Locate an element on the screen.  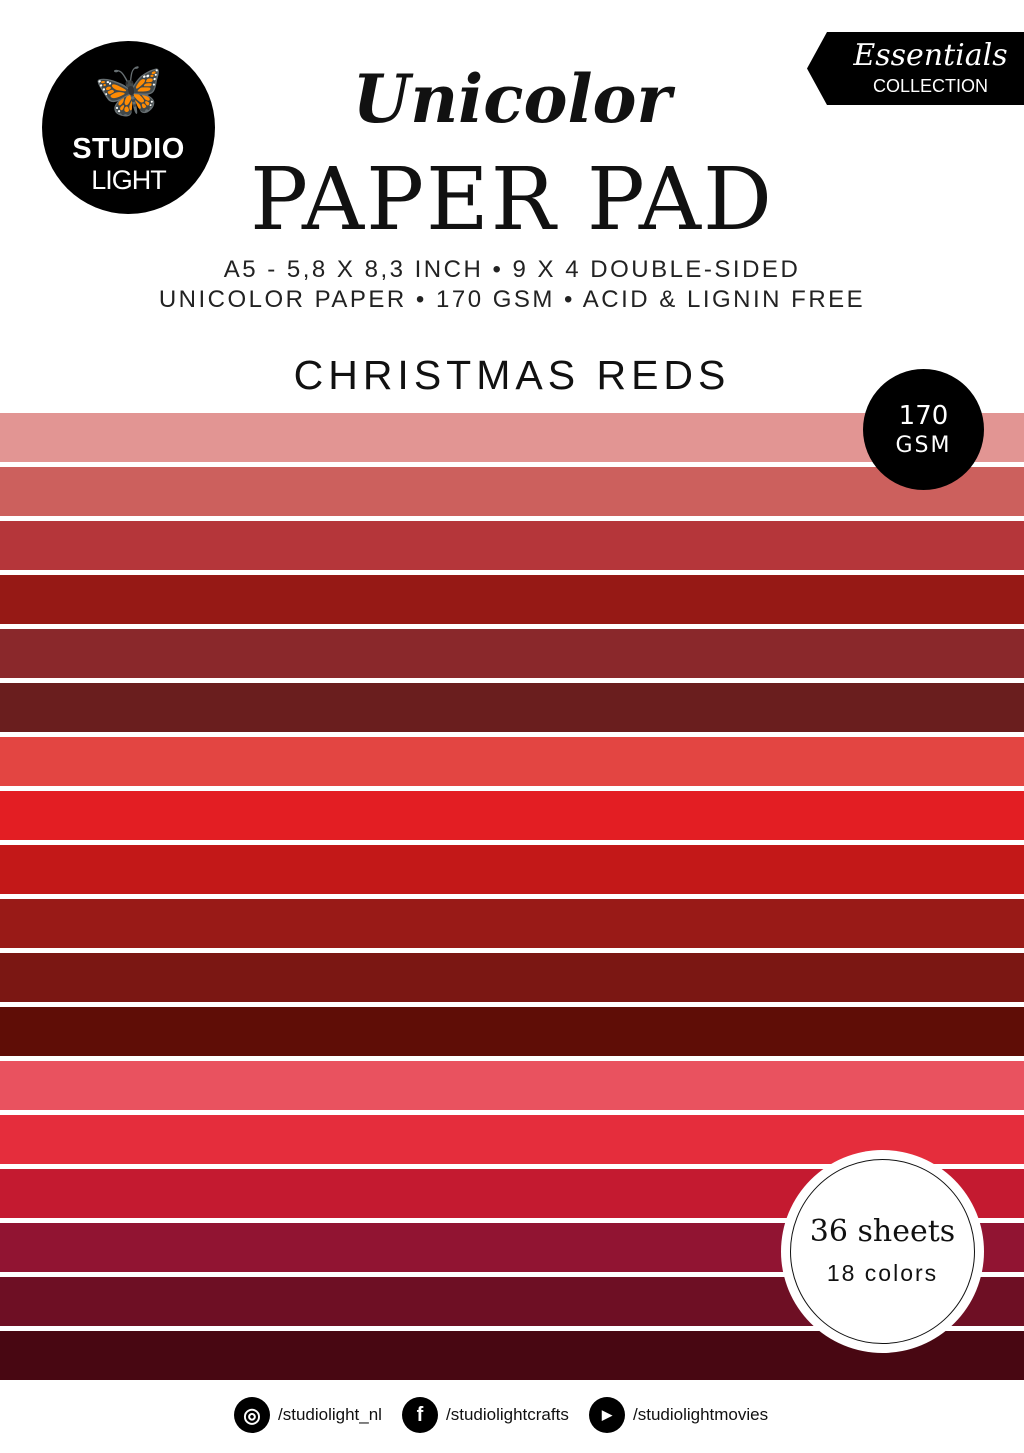
social-instagram: ◎ /studiolight_nl is located at coordinates (308, 1415).